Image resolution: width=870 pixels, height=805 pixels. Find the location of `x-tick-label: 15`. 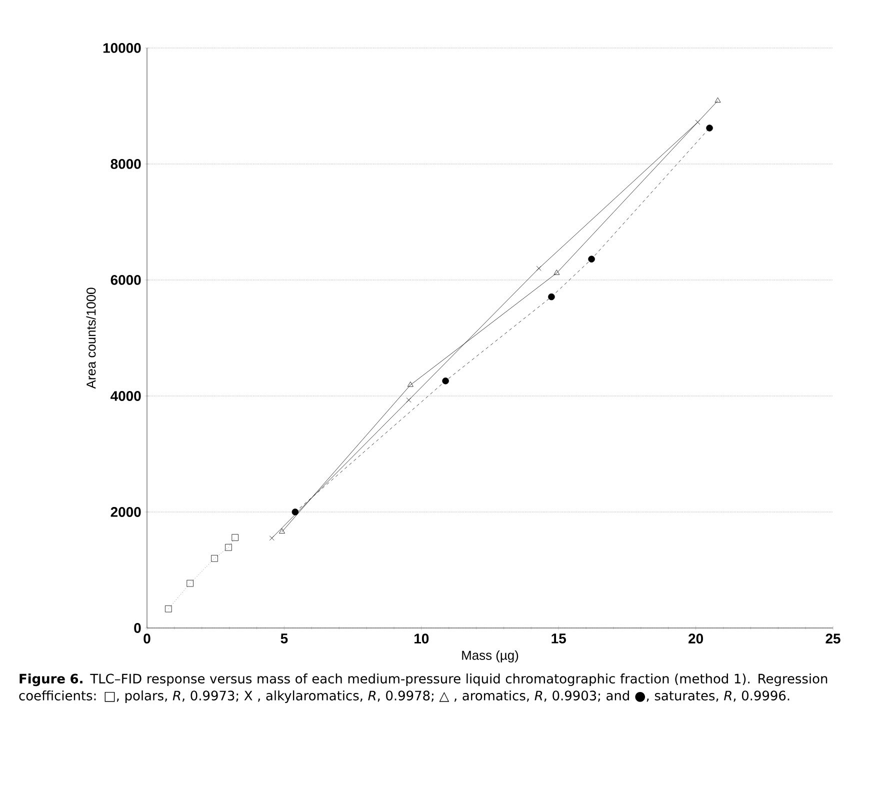

x-tick-label: 15 is located at coordinates (559, 639).